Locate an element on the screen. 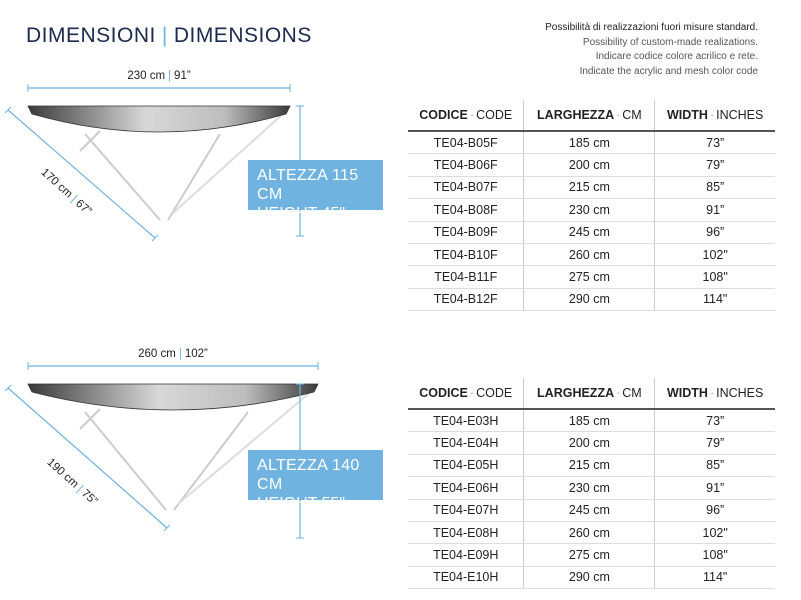 The width and height of the screenshot is (801, 600). width-label: 230 cm | 91” is located at coordinates (158, 76).